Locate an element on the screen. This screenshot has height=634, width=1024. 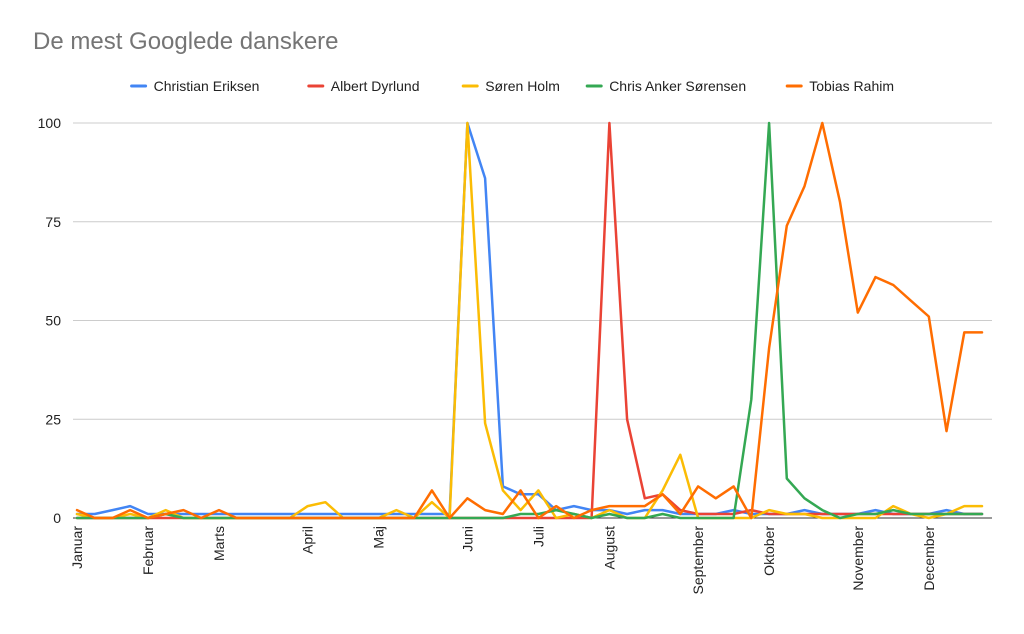
x-tick-label: April is located at coordinates (308, 540).